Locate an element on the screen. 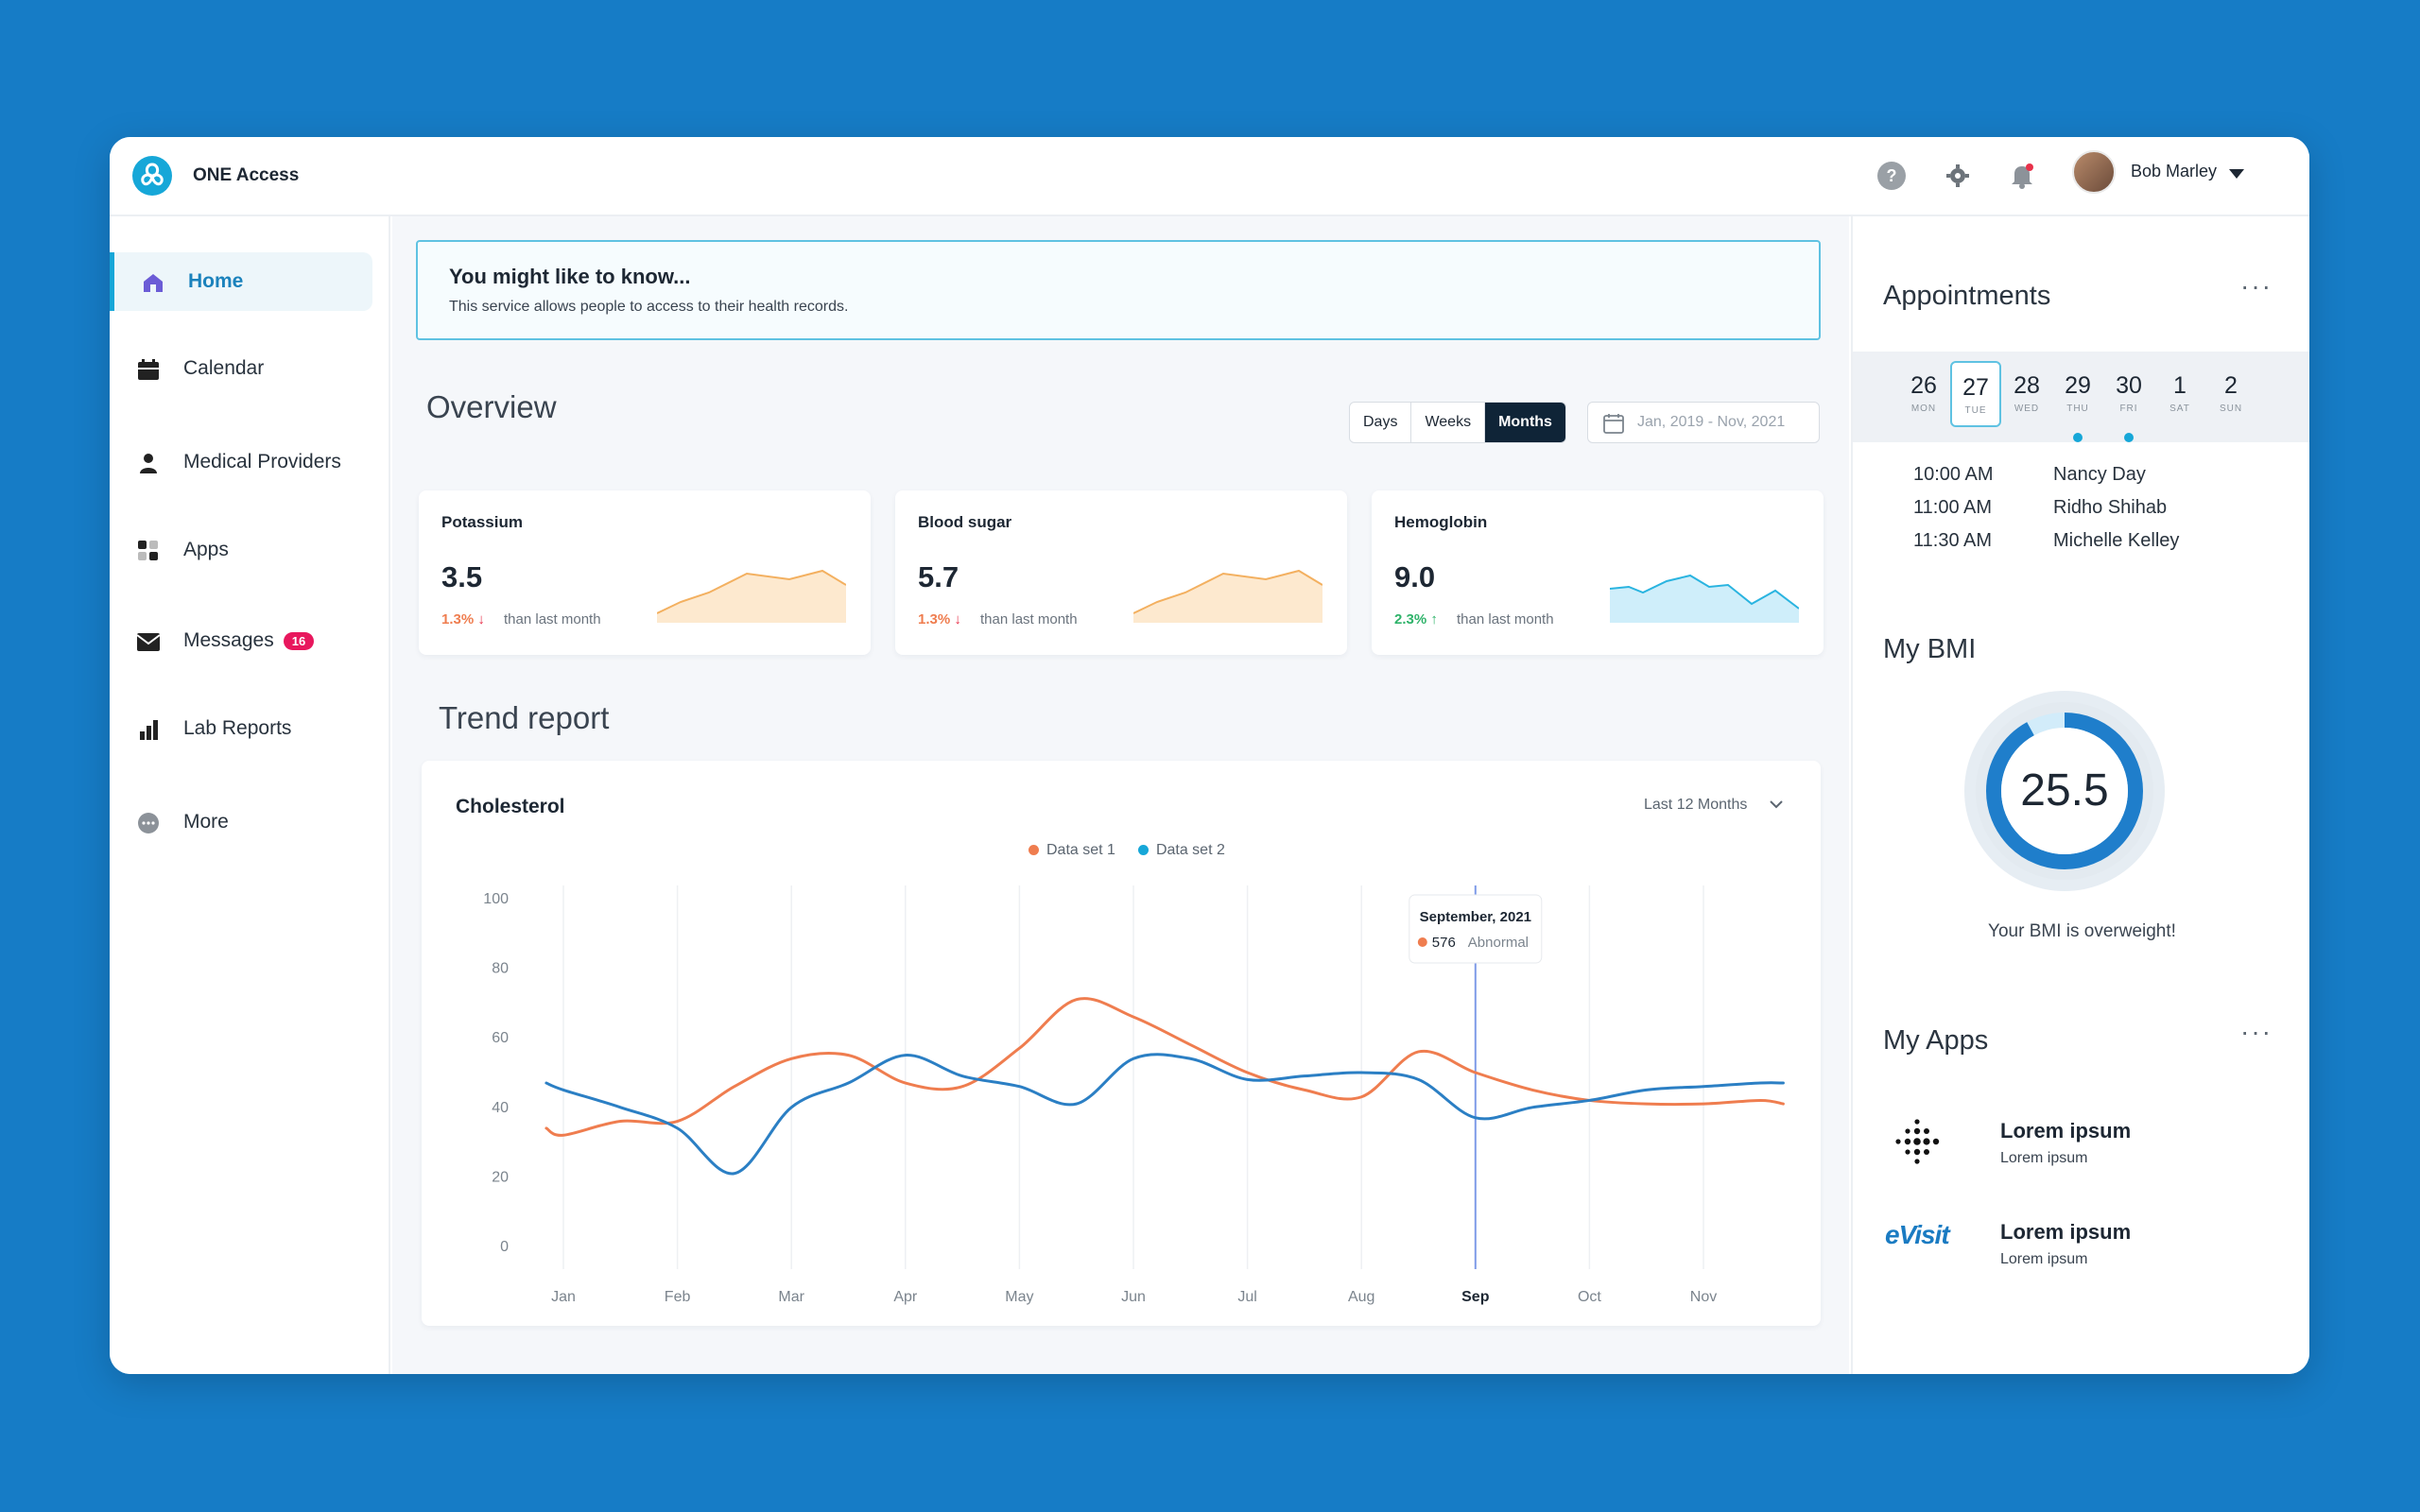 Image resolution: width=2420 pixels, height=1512 pixels. sidebar-item-label: Home is located at coordinates (216, 281).